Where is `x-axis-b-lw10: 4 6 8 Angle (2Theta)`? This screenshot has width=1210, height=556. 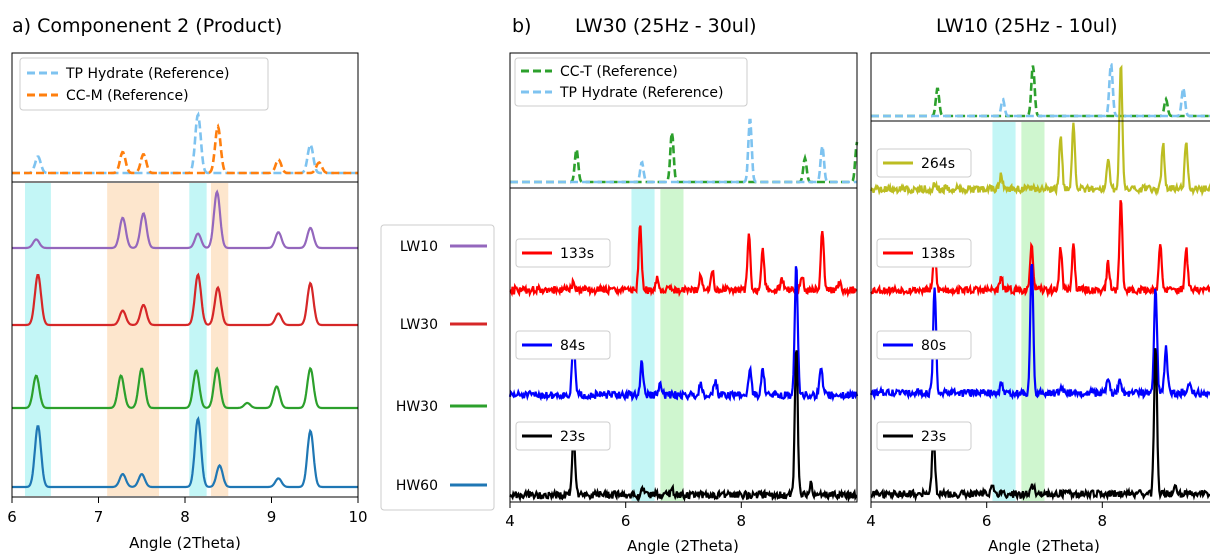
x-axis-b-lw10: 4 6 8 Angle (2Theta) is located at coordinates (986, 528).